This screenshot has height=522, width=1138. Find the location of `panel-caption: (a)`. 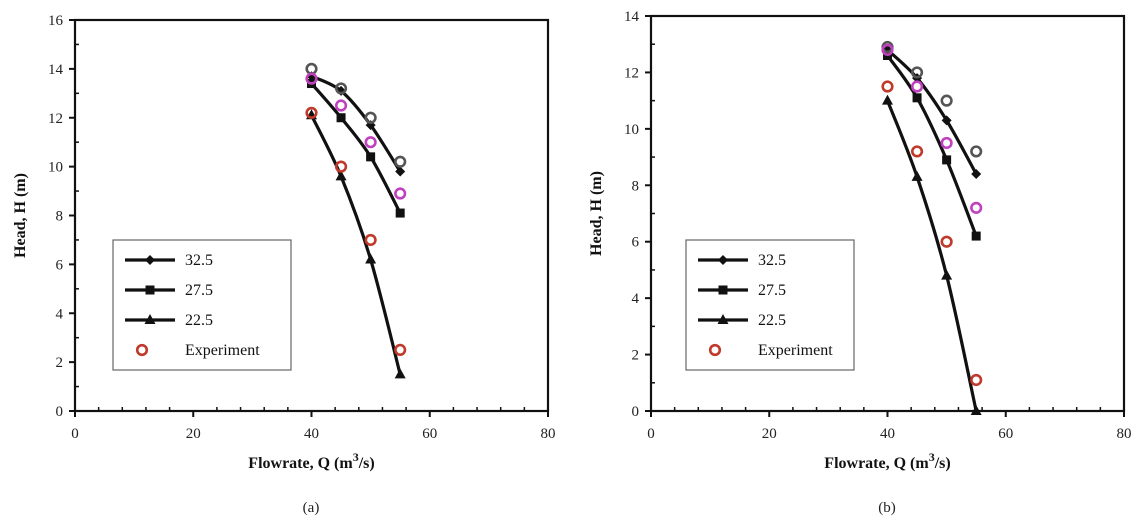

panel-caption: (a) is located at coordinates (311, 508).